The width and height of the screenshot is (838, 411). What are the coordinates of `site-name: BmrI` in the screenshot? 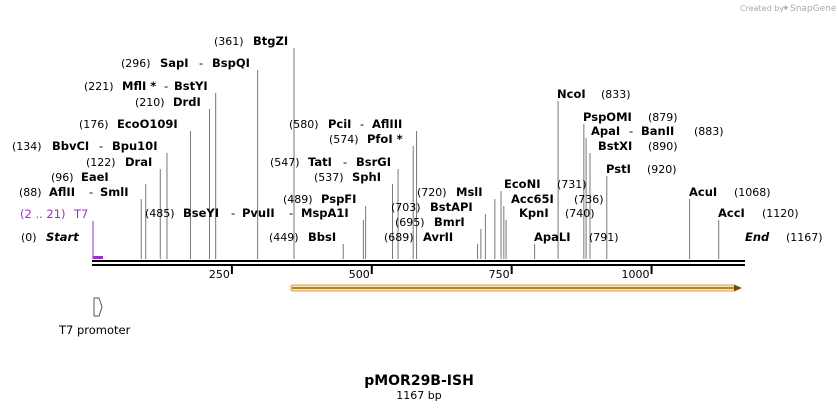 It's located at (449, 222).